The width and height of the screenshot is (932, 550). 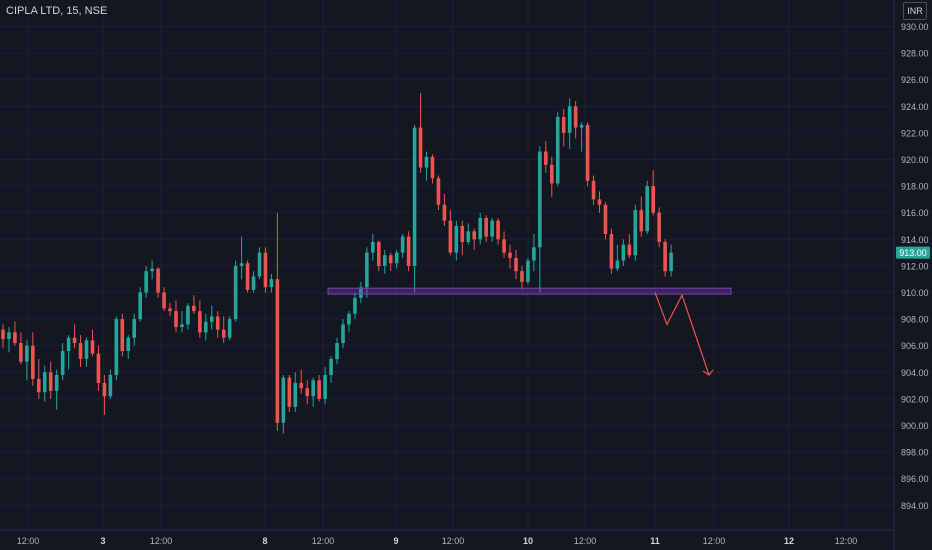 I want to click on support-zone, so click(x=529, y=291).